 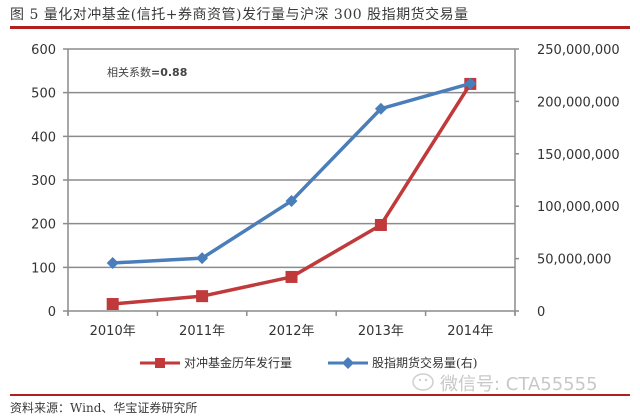 I want to click on title-rule, so click(x=320, y=27).